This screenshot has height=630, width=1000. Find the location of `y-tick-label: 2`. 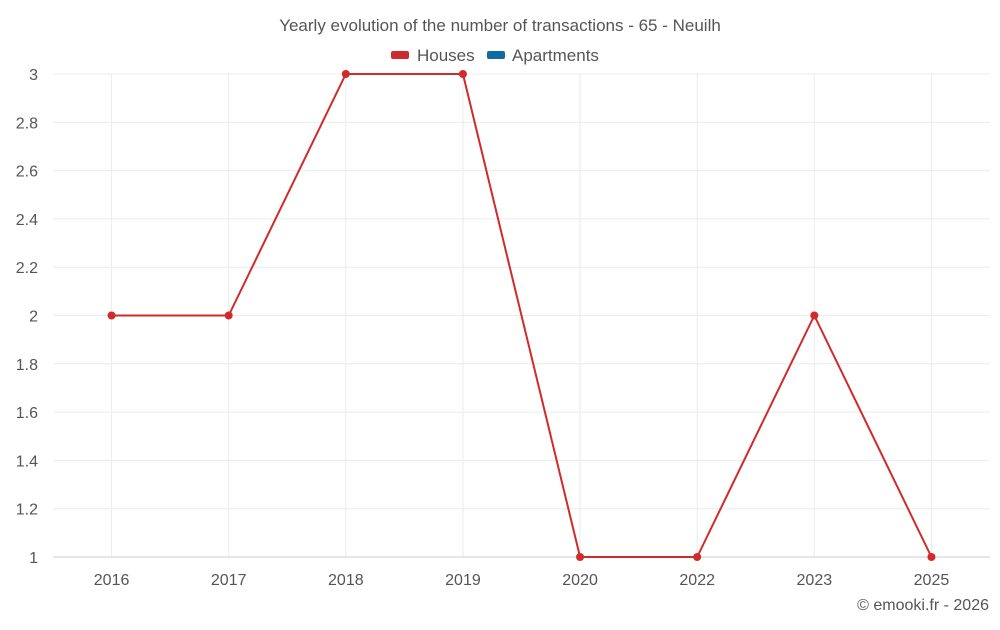

y-tick-label: 2 is located at coordinates (33, 317).